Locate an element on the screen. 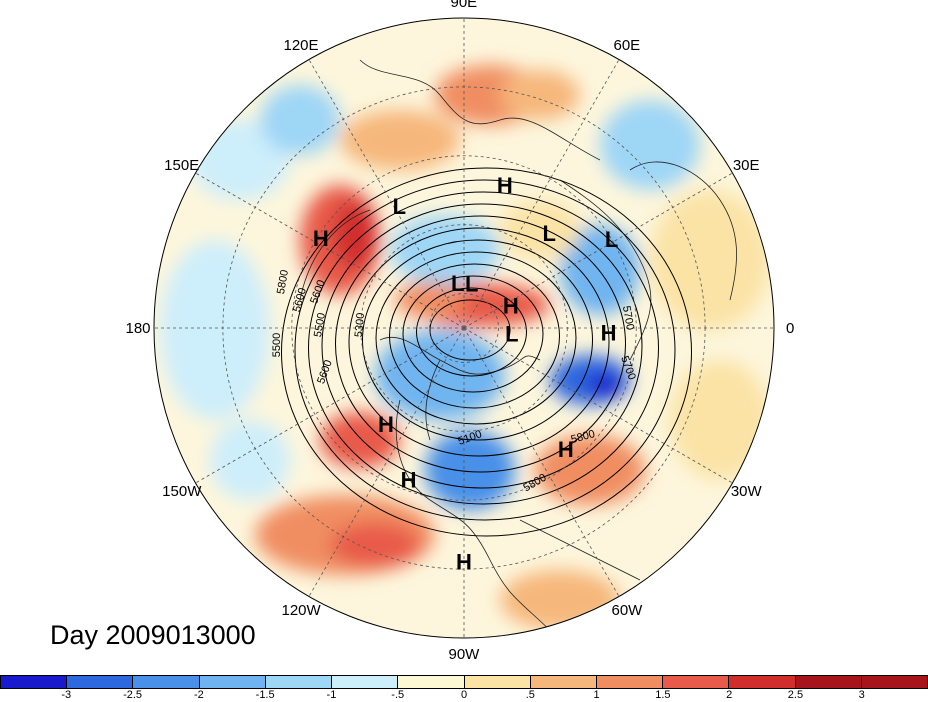  colorbar-tick-label: -1 is located at coordinates (331, 695).